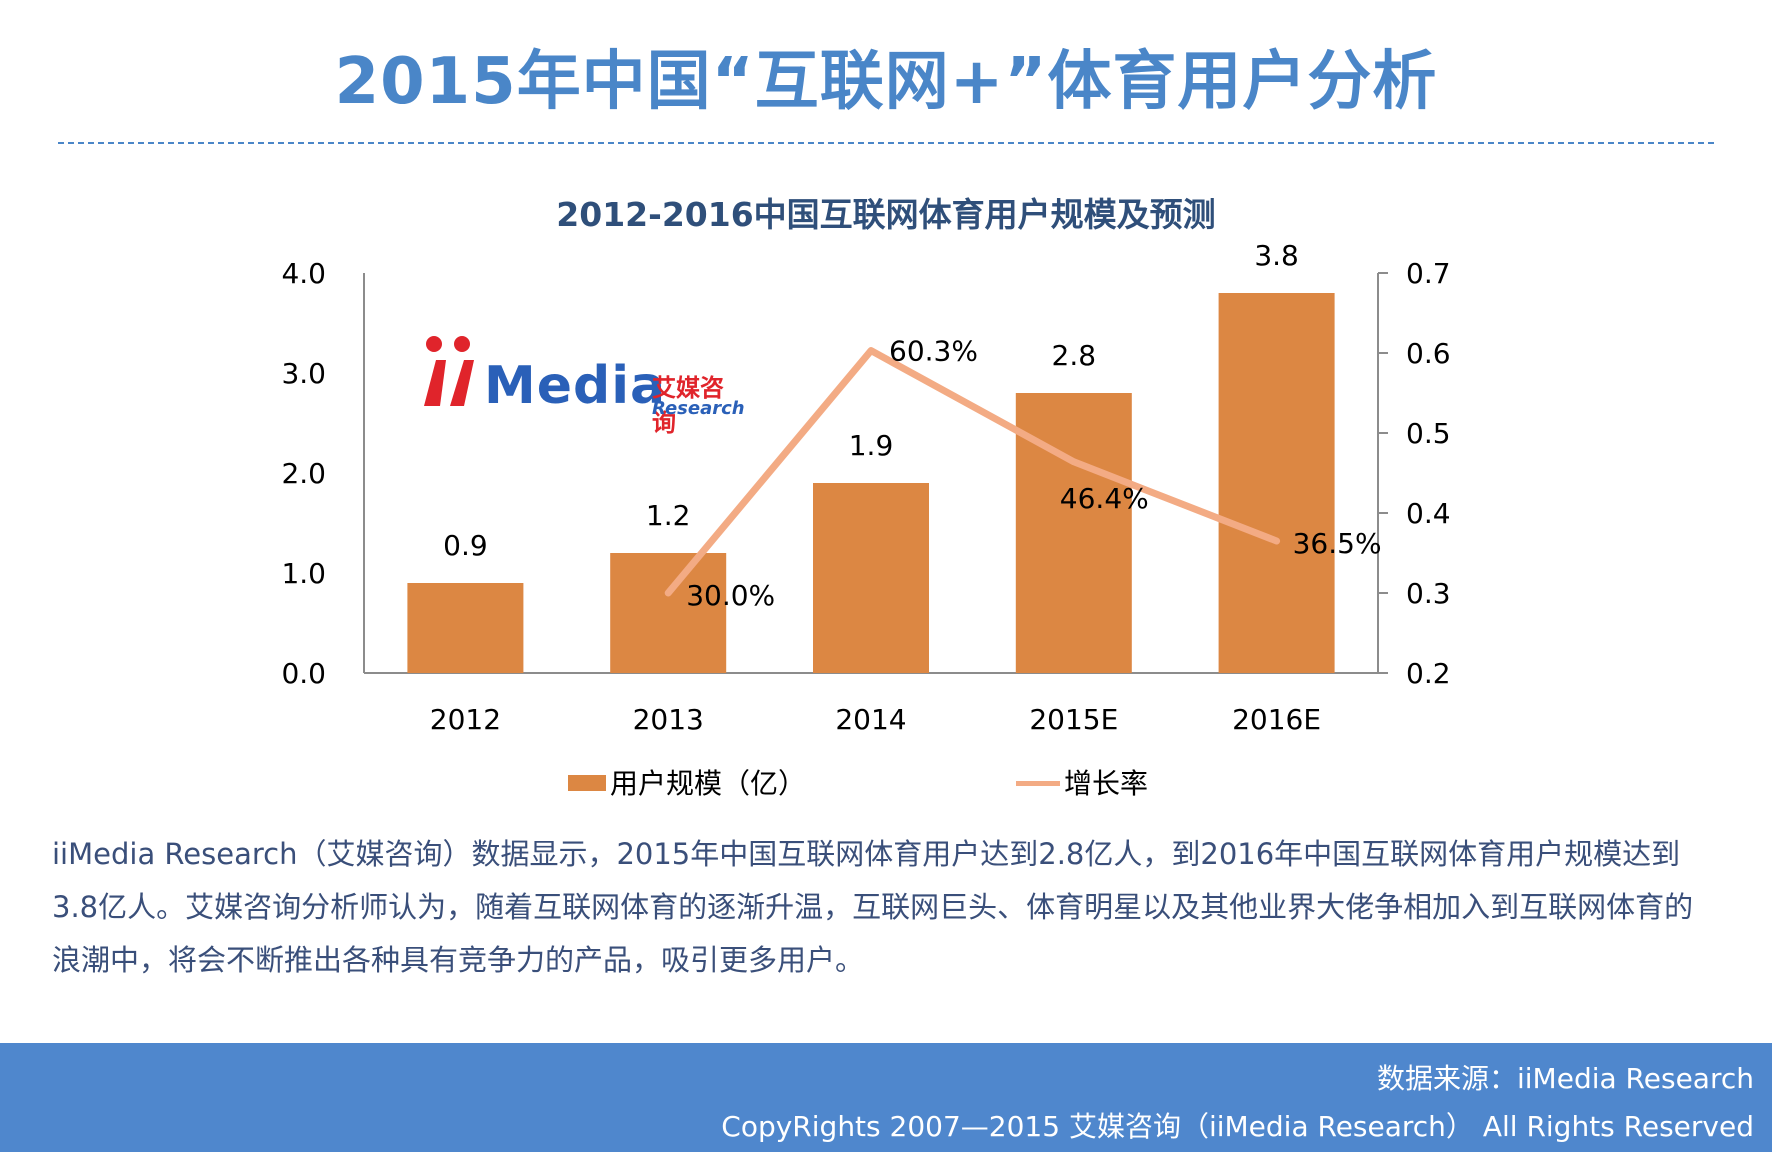  Describe the element at coordinates (871, 445) in the screenshot. I see `bar-value-label: 1.9` at that location.